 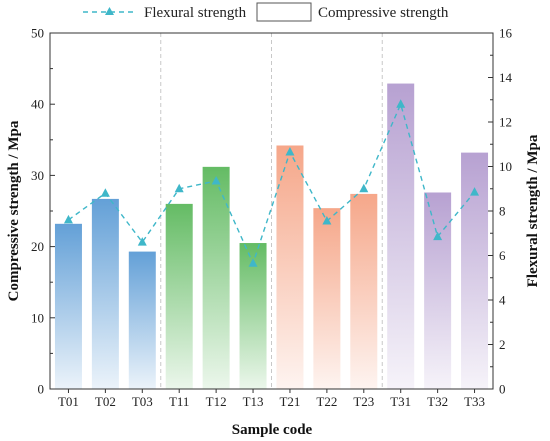 What do you see at coordinates (216, 401) in the screenshot?
I see `x-tick-label: T12` at bounding box center [216, 401].